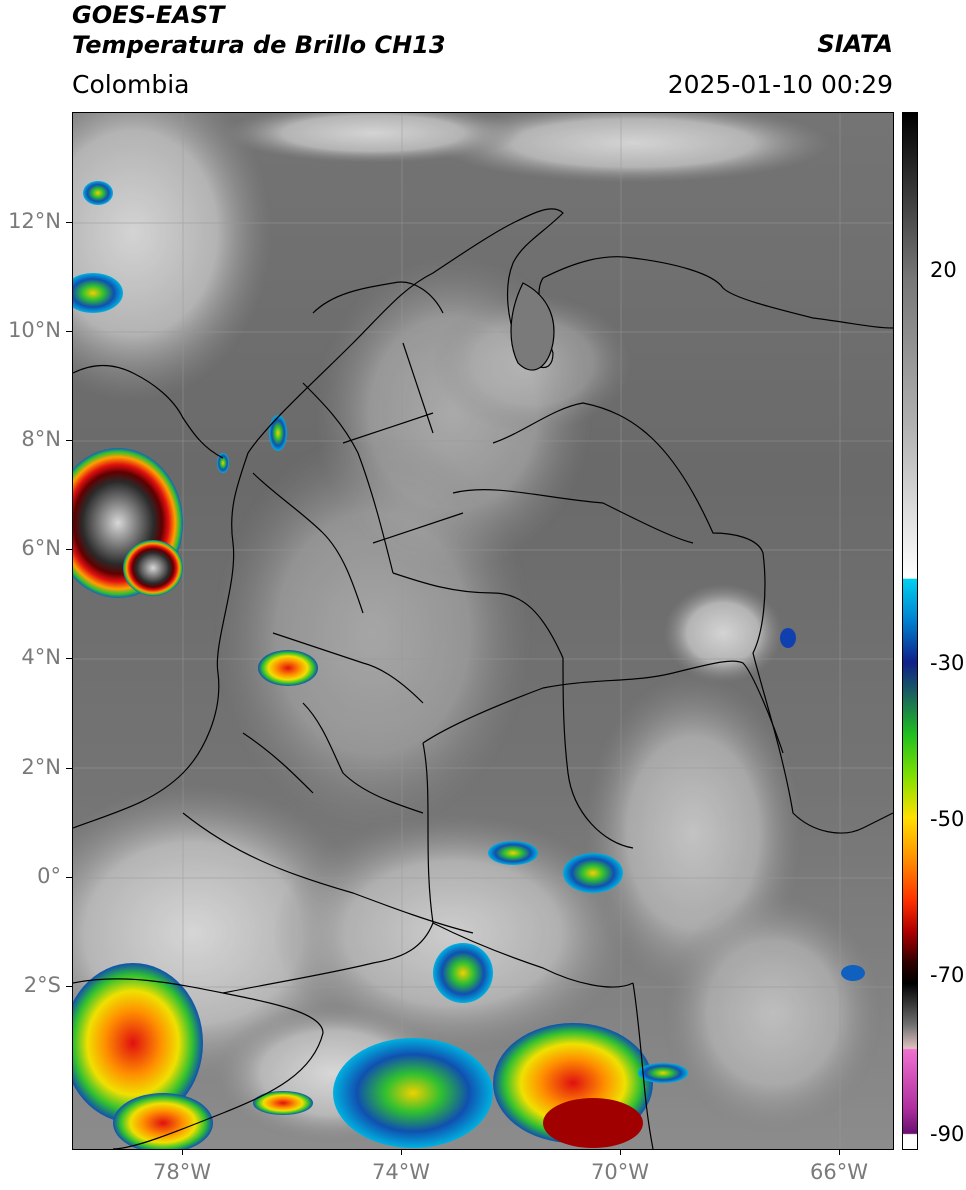 The image size is (966, 1190). Describe the element at coordinates (780, 84) in the screenshot. I see `timestamp-label: 2025-01-10 00:29` at that location.